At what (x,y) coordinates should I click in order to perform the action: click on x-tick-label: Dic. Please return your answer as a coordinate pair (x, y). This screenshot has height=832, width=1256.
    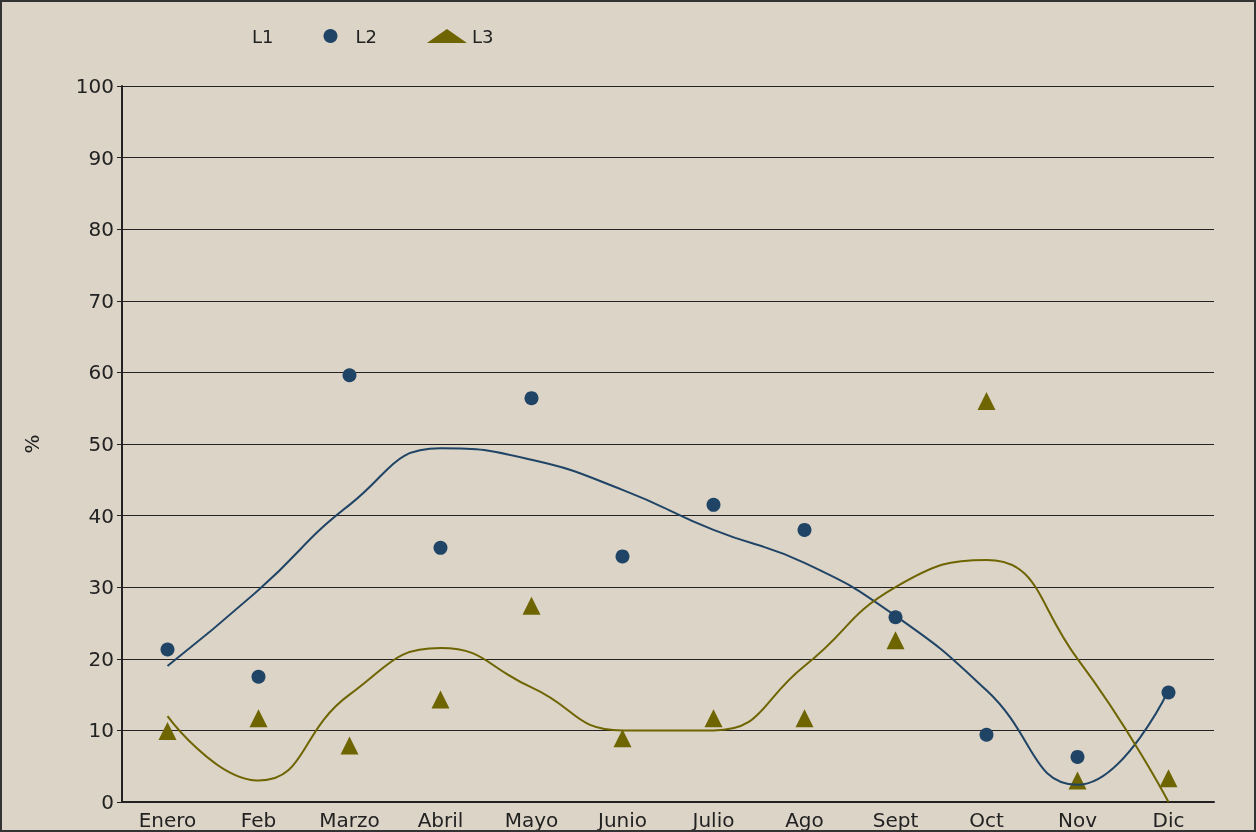
    Looking at the image, I should click on (1168, 820).